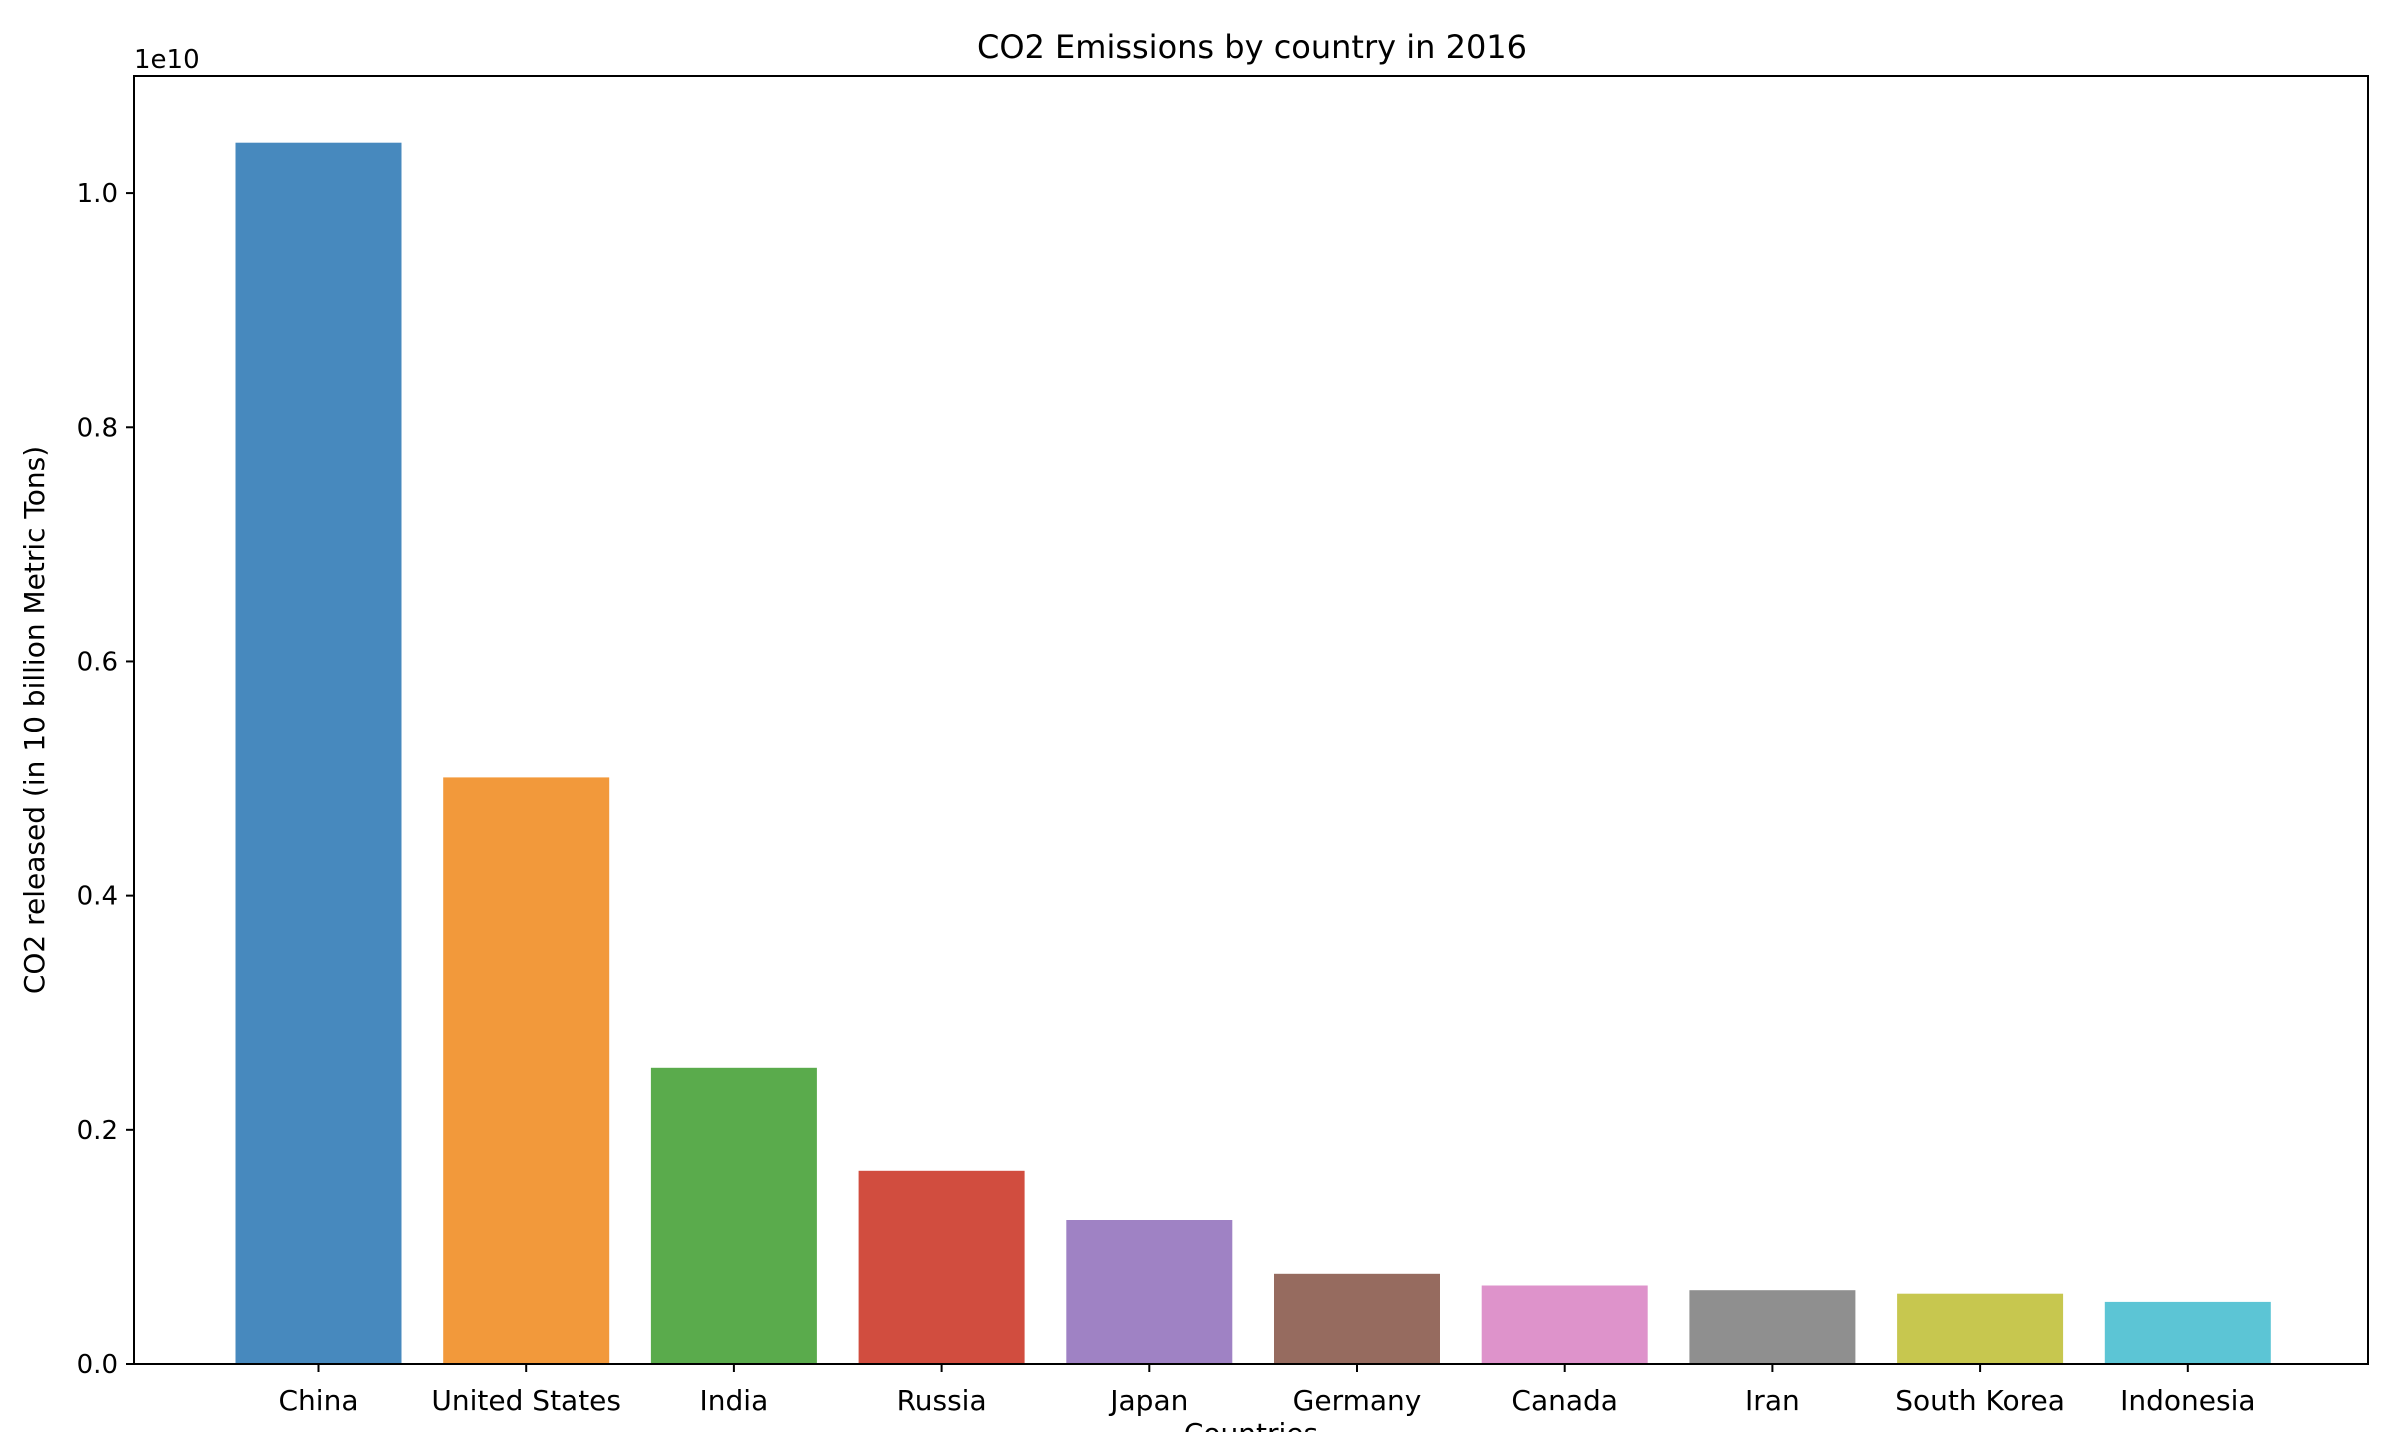 The image size is (2406, 1432). What do you see at coordinates (941, 1267) in the screenshot?
I see `bar-russia` at bounding box center [941, 1267].